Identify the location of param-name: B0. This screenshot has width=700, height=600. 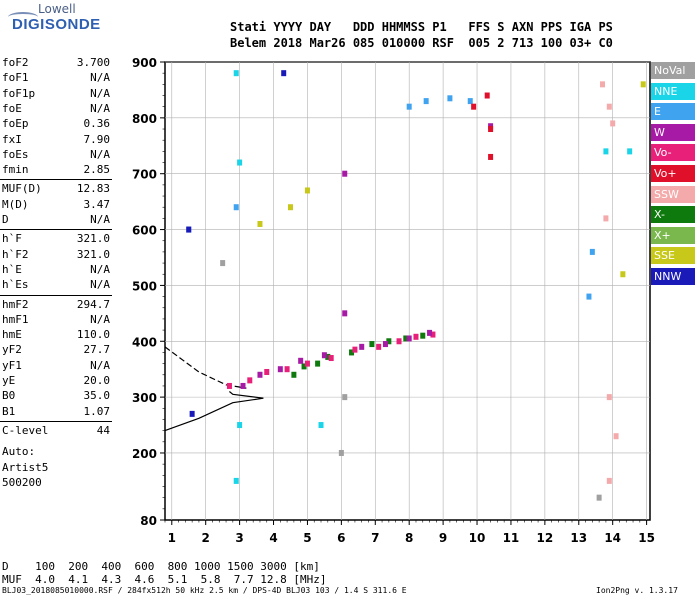
(9, 396).